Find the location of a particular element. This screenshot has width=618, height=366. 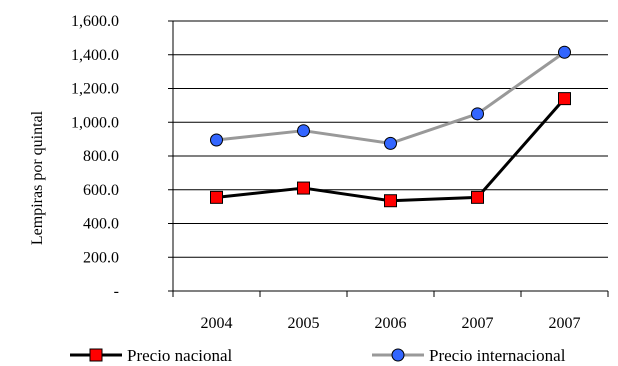

y-tick-label: 200.0 is located at coordinates (101, 257).